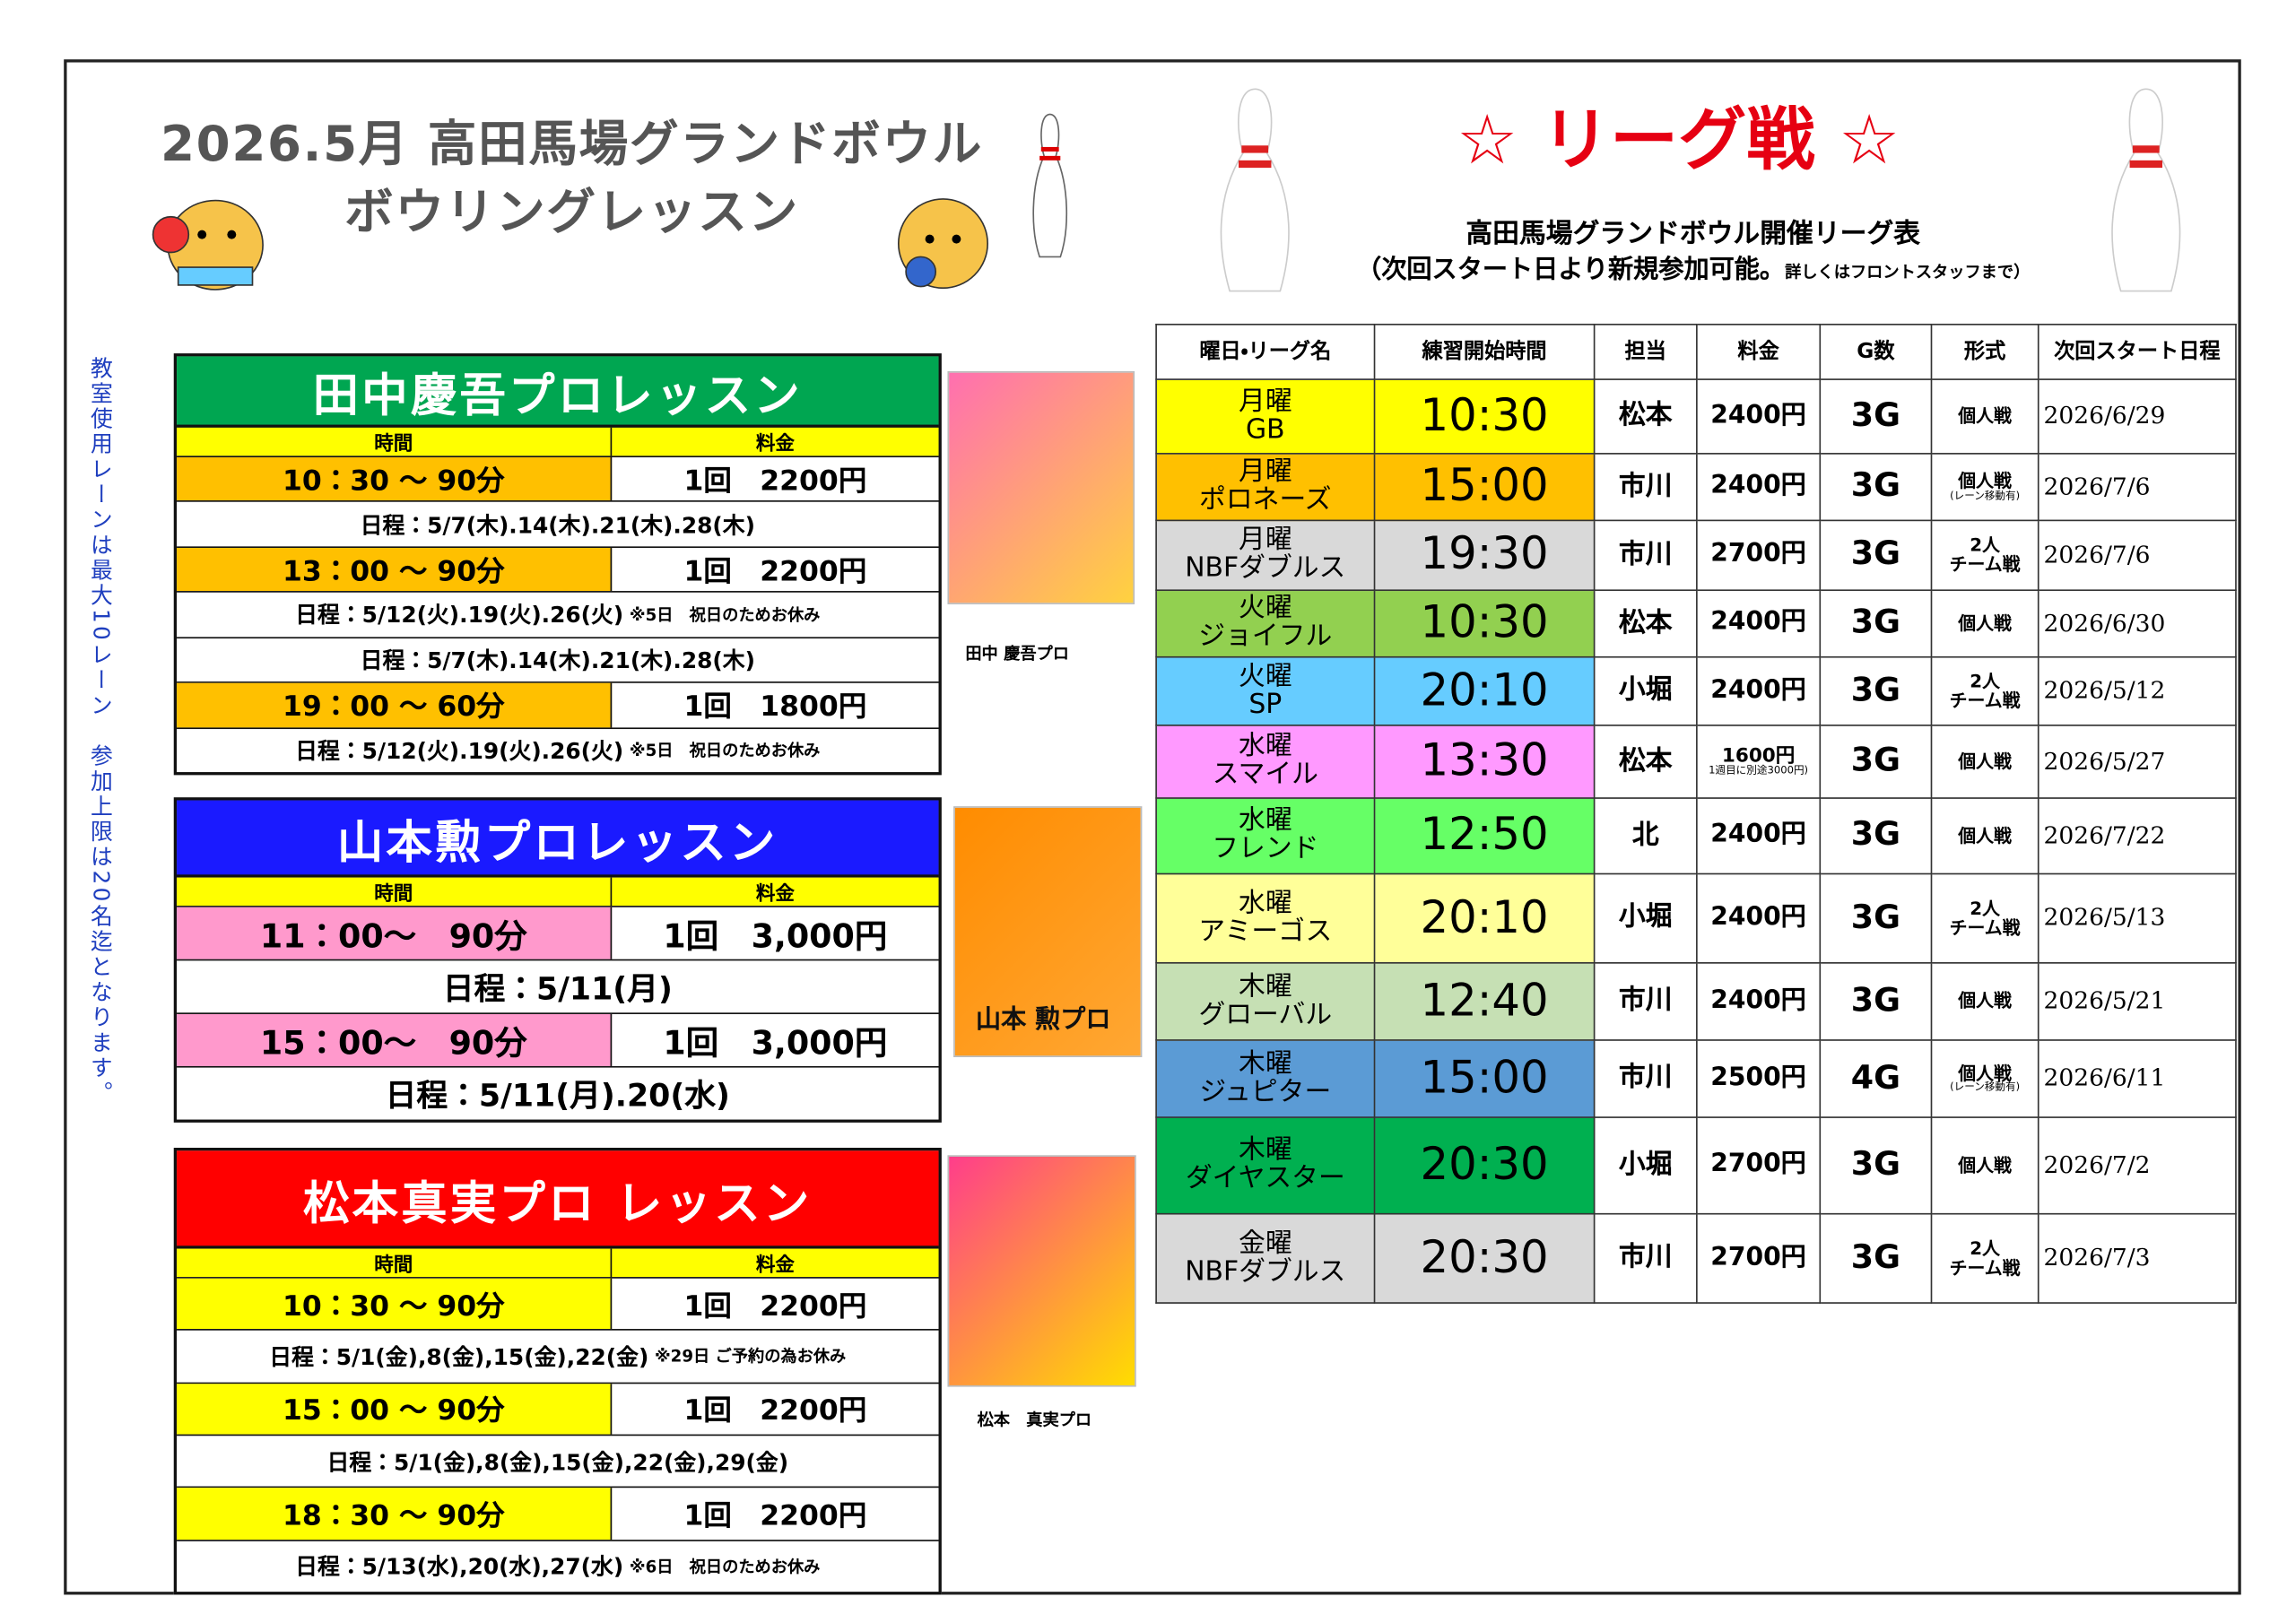 Image resolution: width=2296 pixels, height=1623 pixels. I want to click on fee-cell: 2700円, so click(1759, 1165).